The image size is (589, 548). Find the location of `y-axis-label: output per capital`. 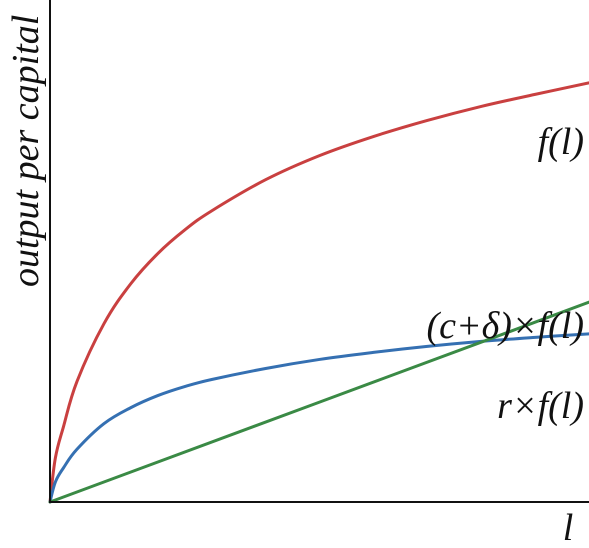

y-axis-label: output per capital is located at coordinates (26, 151).